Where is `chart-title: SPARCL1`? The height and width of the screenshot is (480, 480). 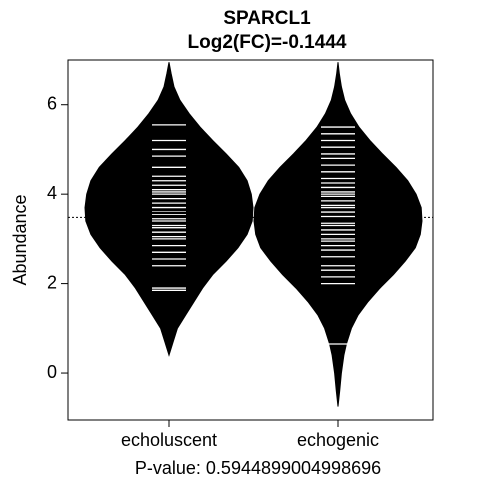 chart-title: SPARCL1 is located at coordinates (267, 18).